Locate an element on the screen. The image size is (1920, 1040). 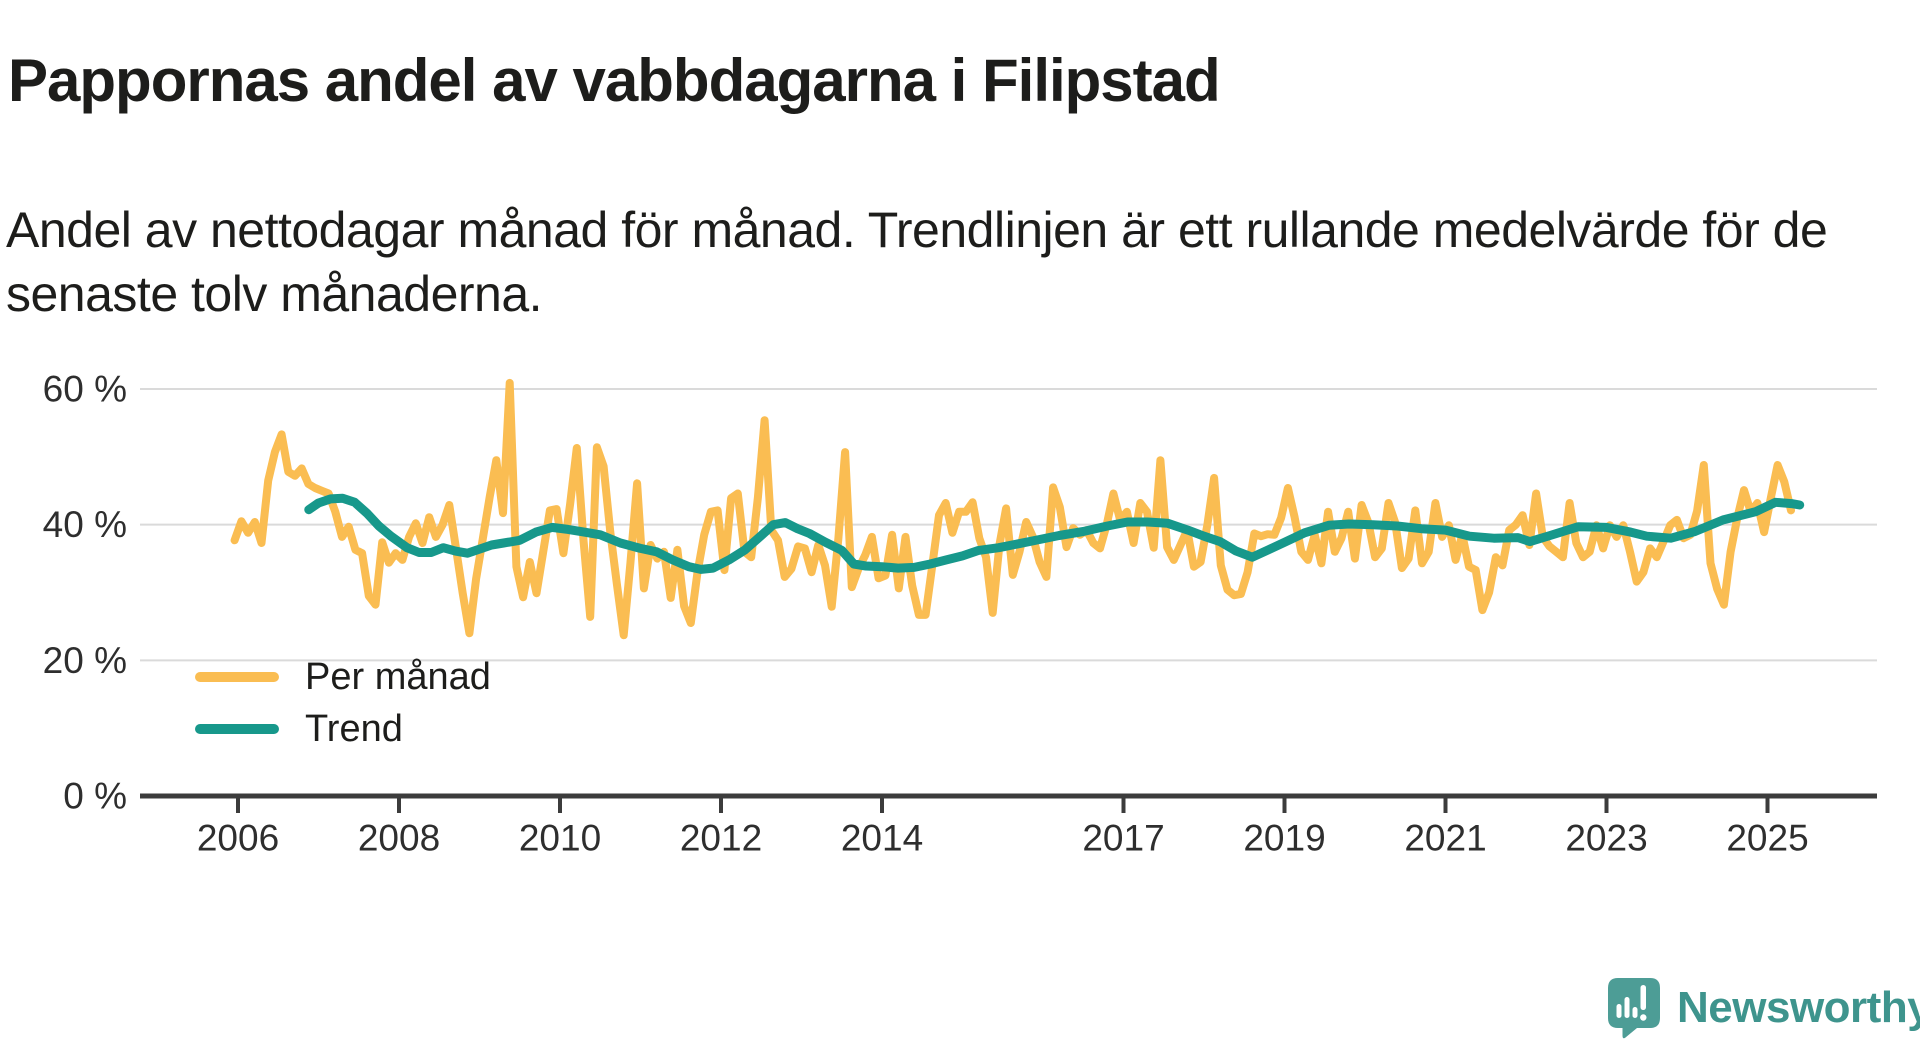
x-tick-label-2023: 2023 is located at coordinates (1606, 837).